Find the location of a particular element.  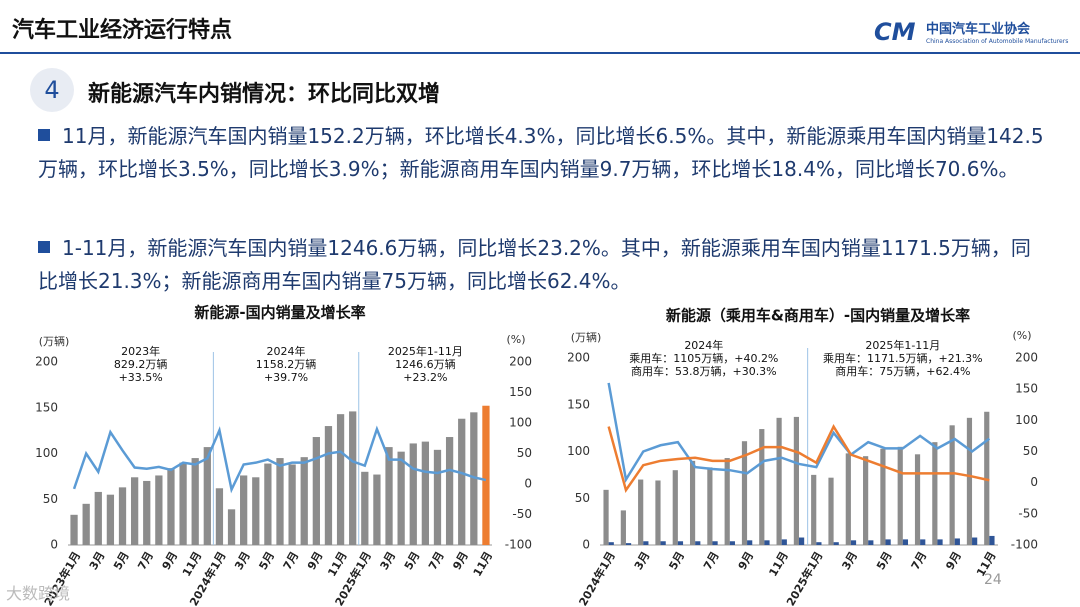

y-tick-label: 0 is located at coordinates (54, 545).